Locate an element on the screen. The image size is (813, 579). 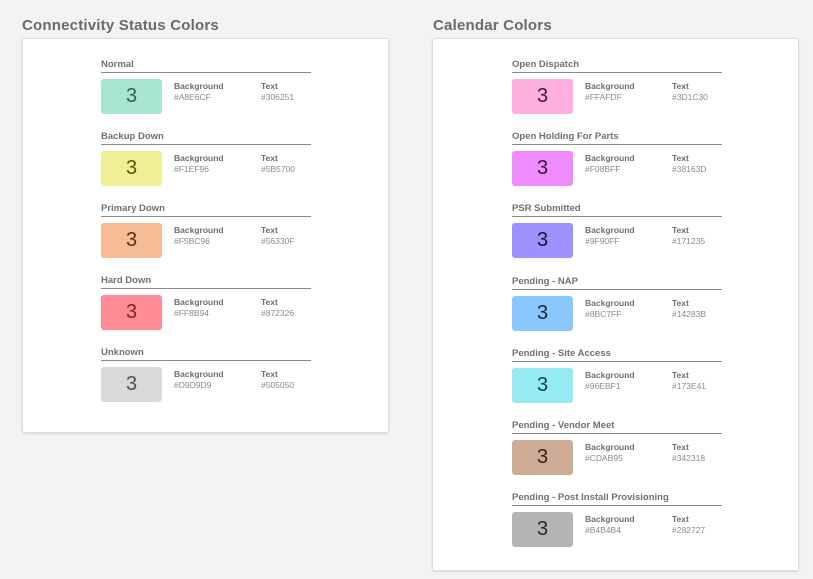
background-hex: #8BC7FF is located at coordinates (603, 313).